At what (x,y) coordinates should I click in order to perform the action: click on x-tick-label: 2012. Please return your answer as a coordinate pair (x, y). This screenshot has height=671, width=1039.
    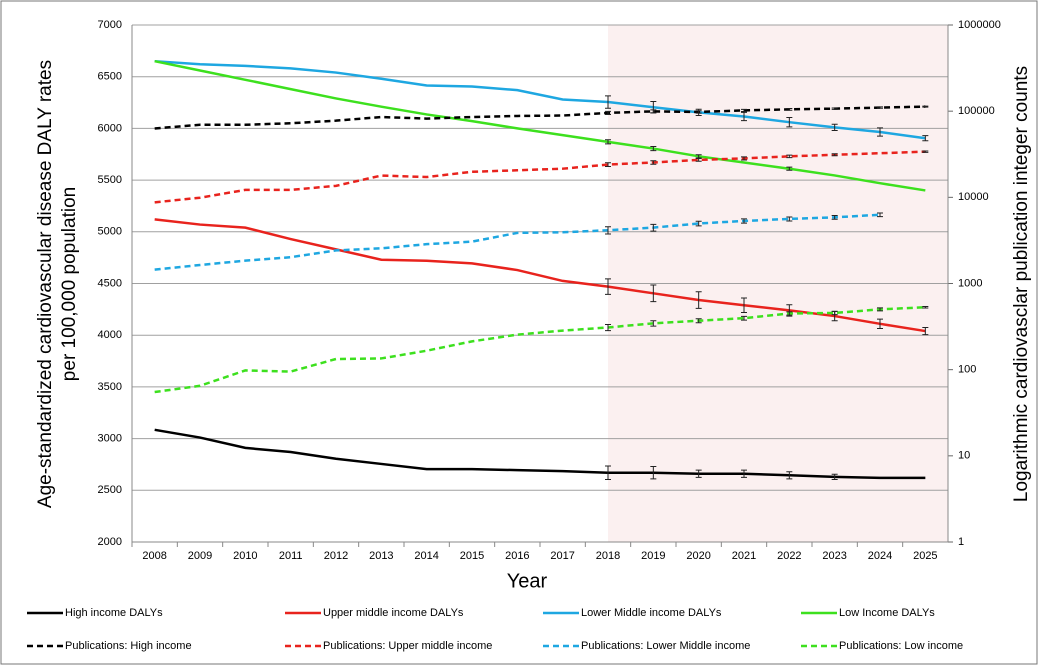
    Looking at the image, I should click on (336, 556).